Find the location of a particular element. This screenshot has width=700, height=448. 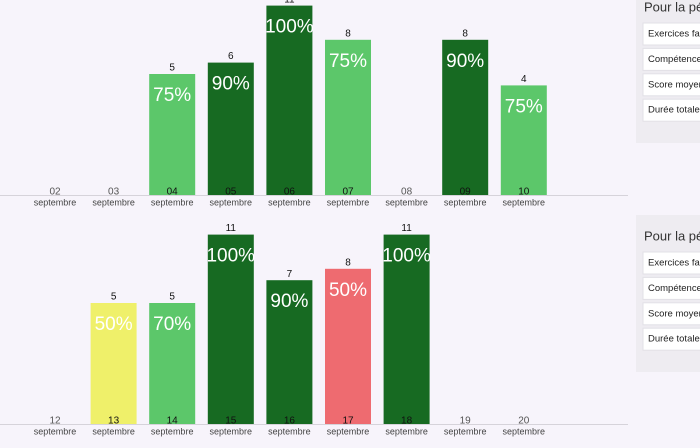

day-label: 03 is located at coordinates (114, 192).